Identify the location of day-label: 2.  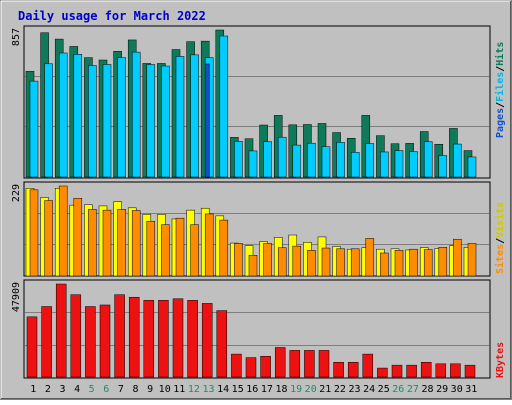
(48, 389).